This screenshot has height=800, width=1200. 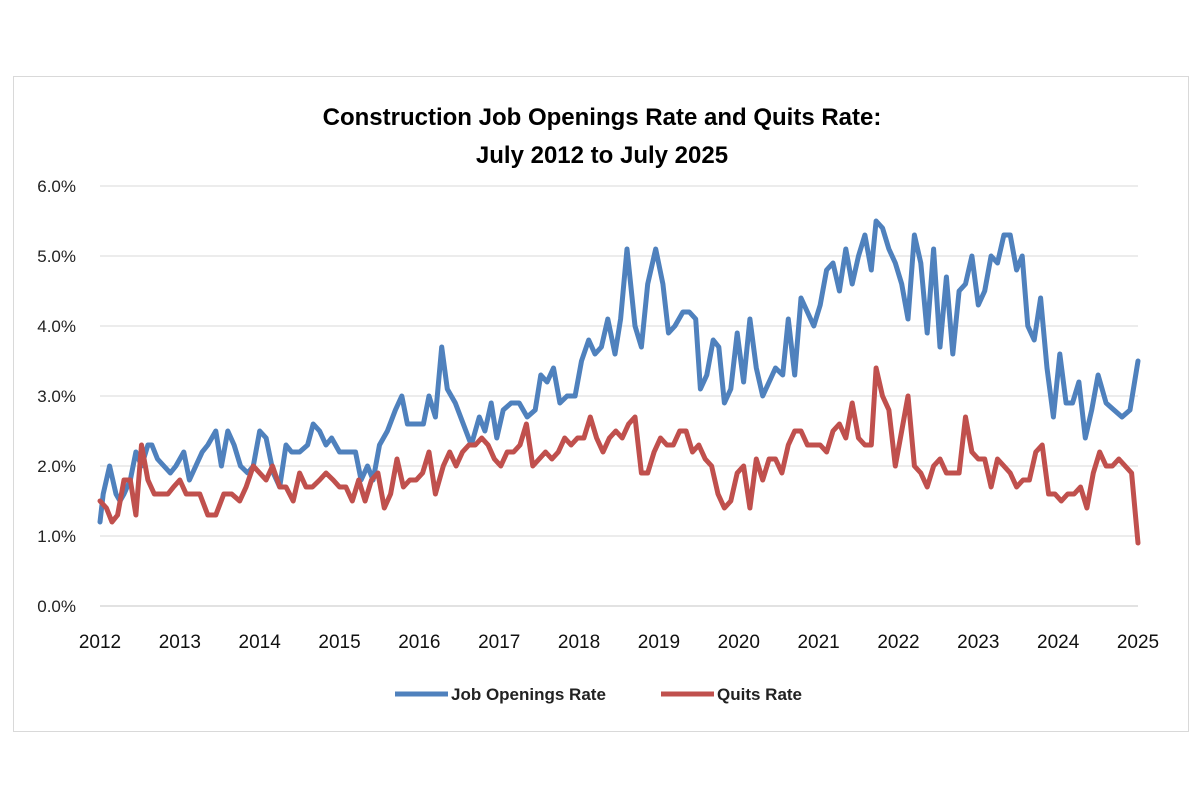 I want to click on x-tick-label: 2020, so click(x=739, y=642).